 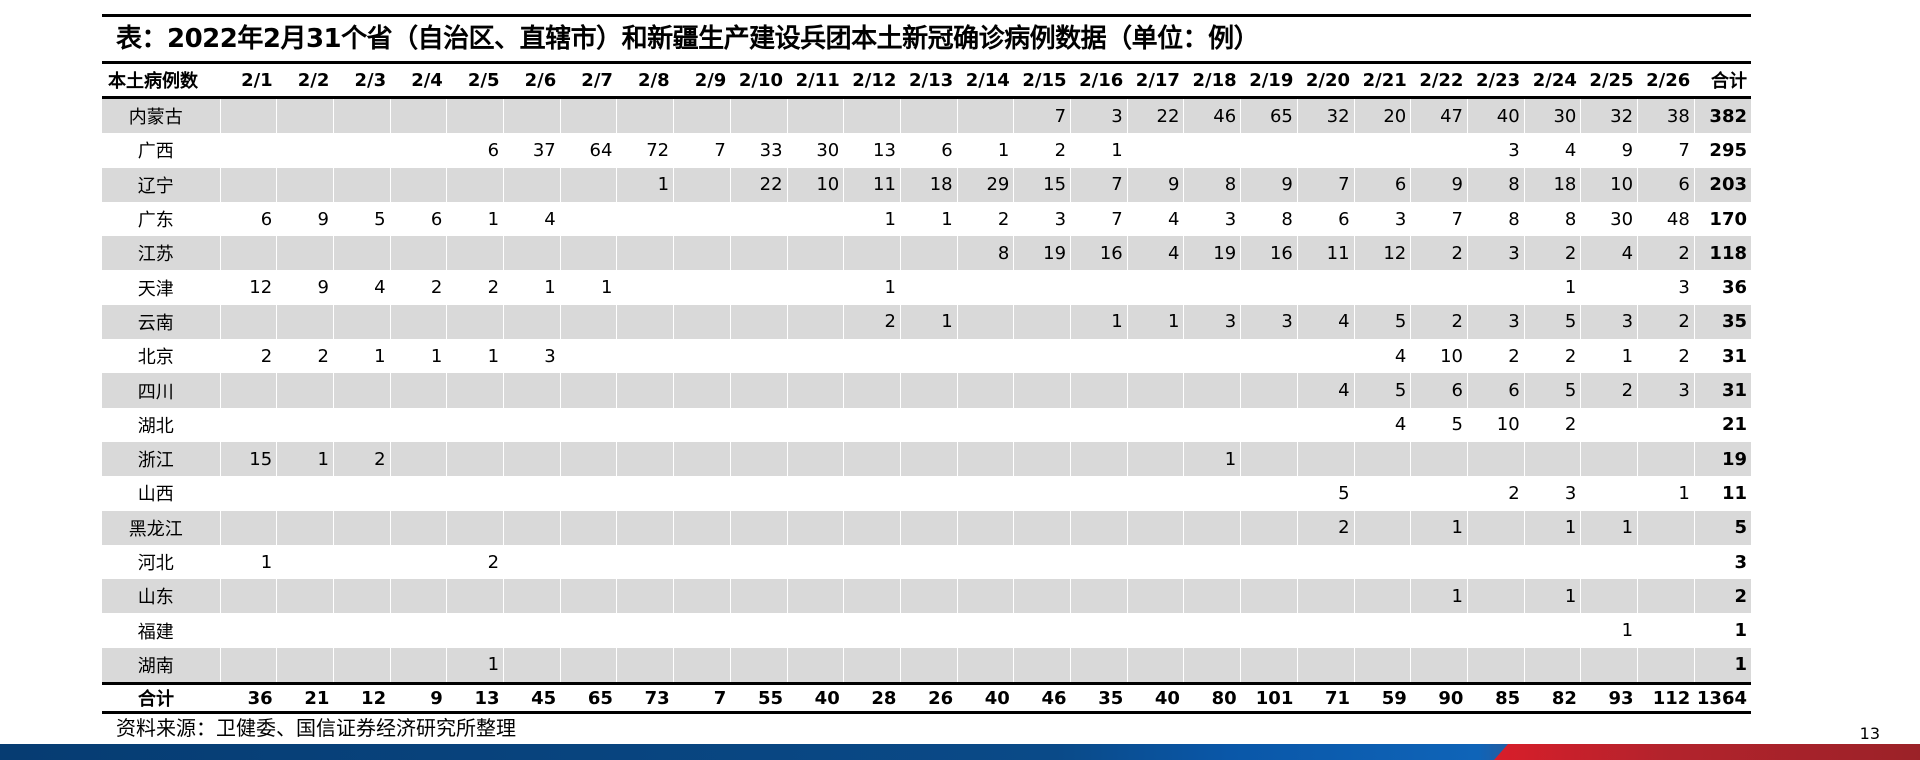 What do you see at coordinates (1722, 253) in the screenshot?
I see `row-total: 118` at bounding box center [1722, 253].